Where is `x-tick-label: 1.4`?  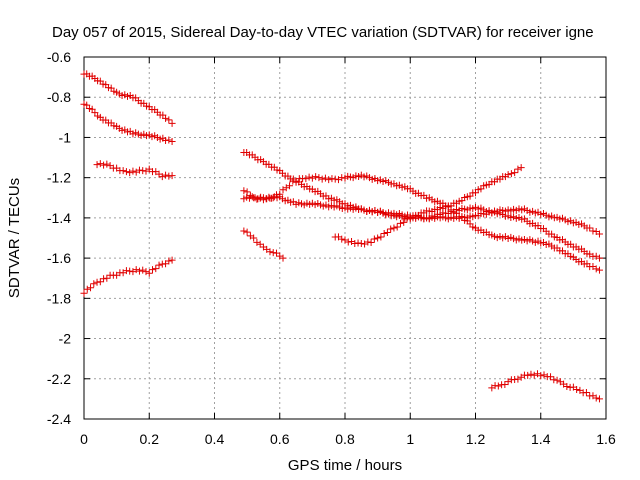 x-tick-label: 1.4 is located at coordinates (541, 439).